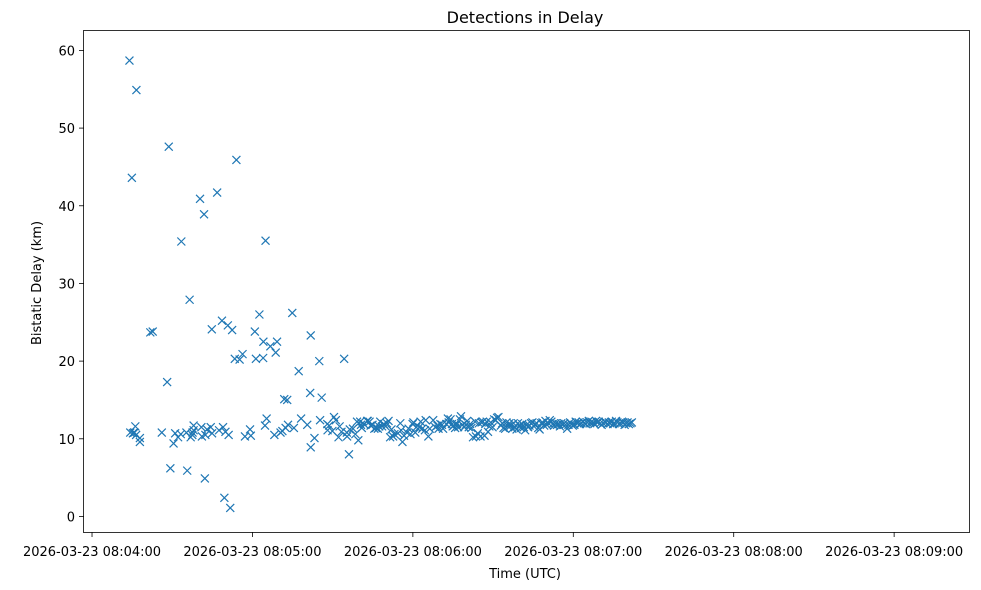 The width and height of the screenshot is (981, 590). Describe the element at coordinates (66, 207) in the screenshot. I see `y-tick-label: 40` at that location.